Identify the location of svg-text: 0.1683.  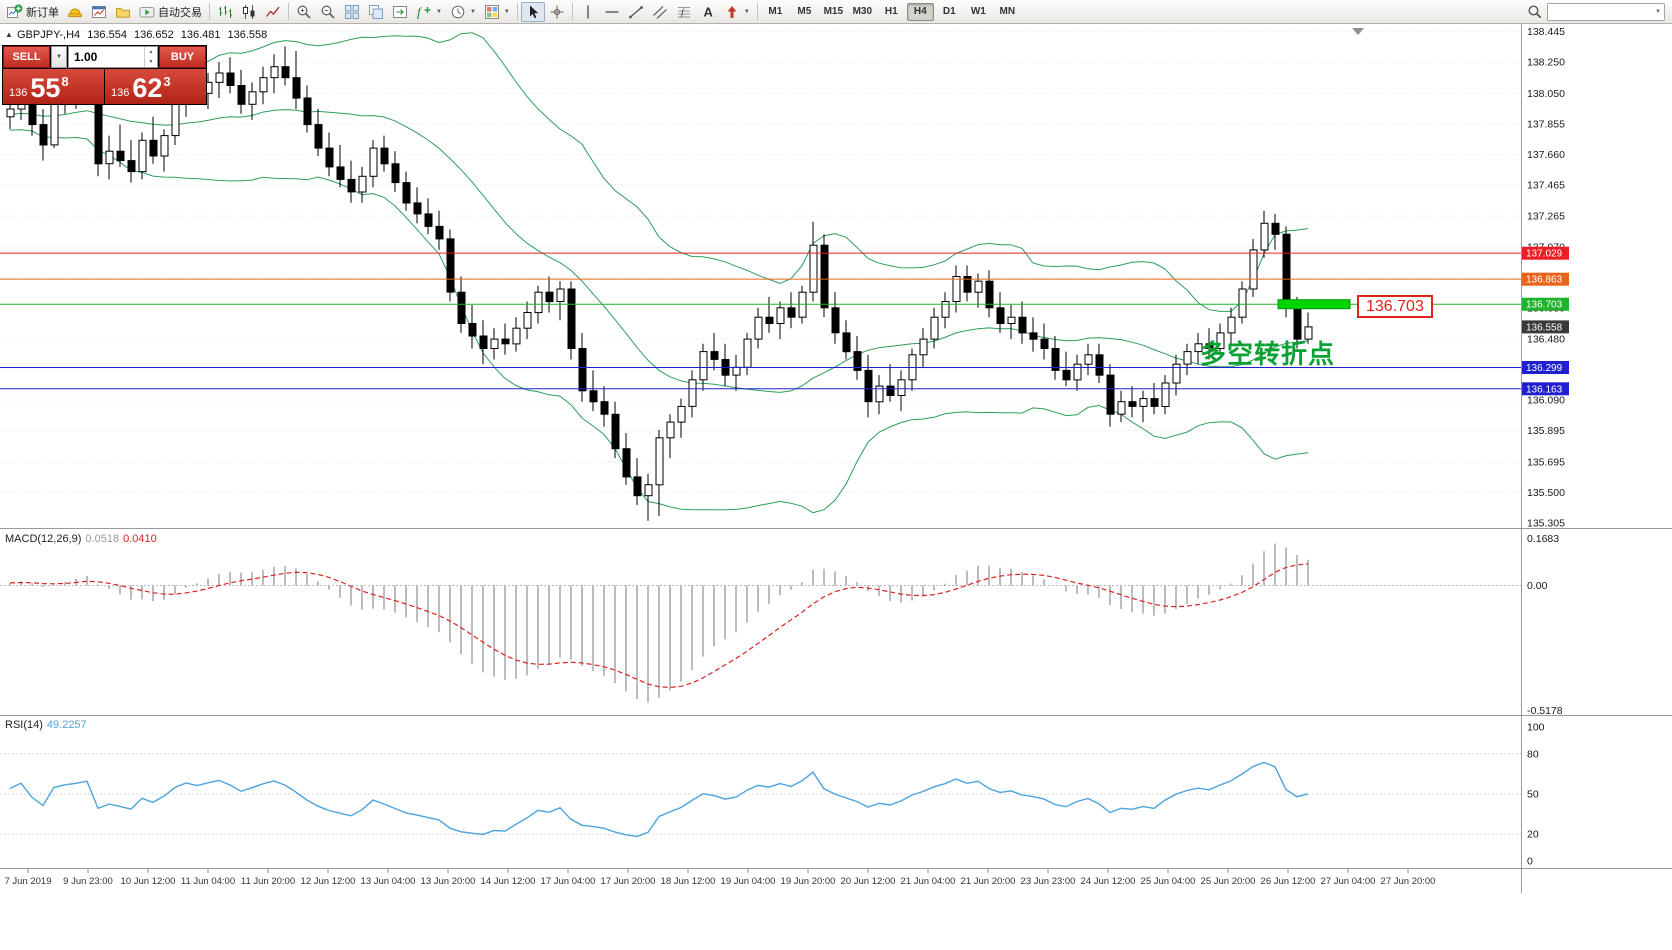
(1543, 539).